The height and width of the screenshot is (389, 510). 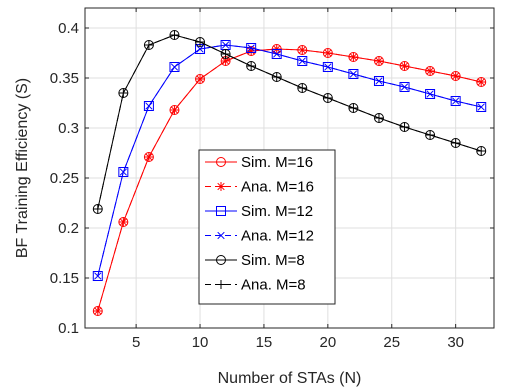 I want to click on x-tick-label: 20, so click(x=328, y=342).